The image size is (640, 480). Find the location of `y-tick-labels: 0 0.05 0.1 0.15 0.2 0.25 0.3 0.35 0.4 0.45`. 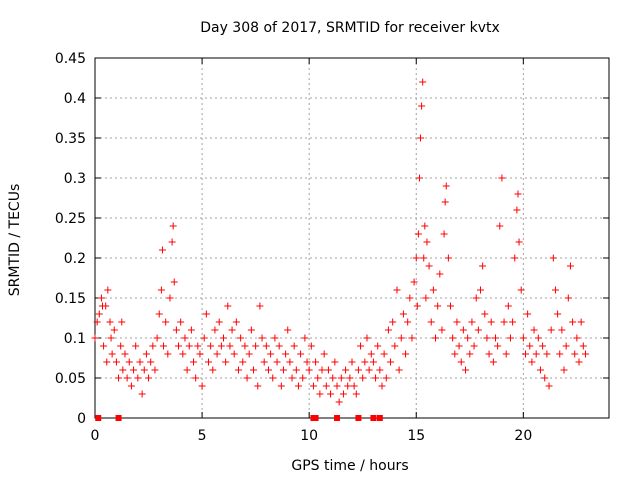

y-tick-labels: 0 0.05 0.1 0.15 0.2 0.25 0.3 0.35 0.4 0.45 is located at coordinates (70, 239).